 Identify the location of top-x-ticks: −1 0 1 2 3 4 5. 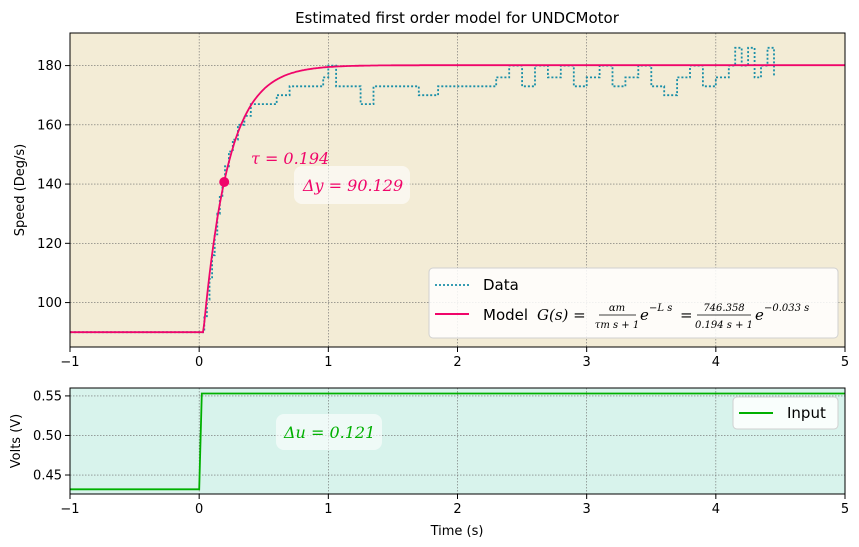
(454, 358).